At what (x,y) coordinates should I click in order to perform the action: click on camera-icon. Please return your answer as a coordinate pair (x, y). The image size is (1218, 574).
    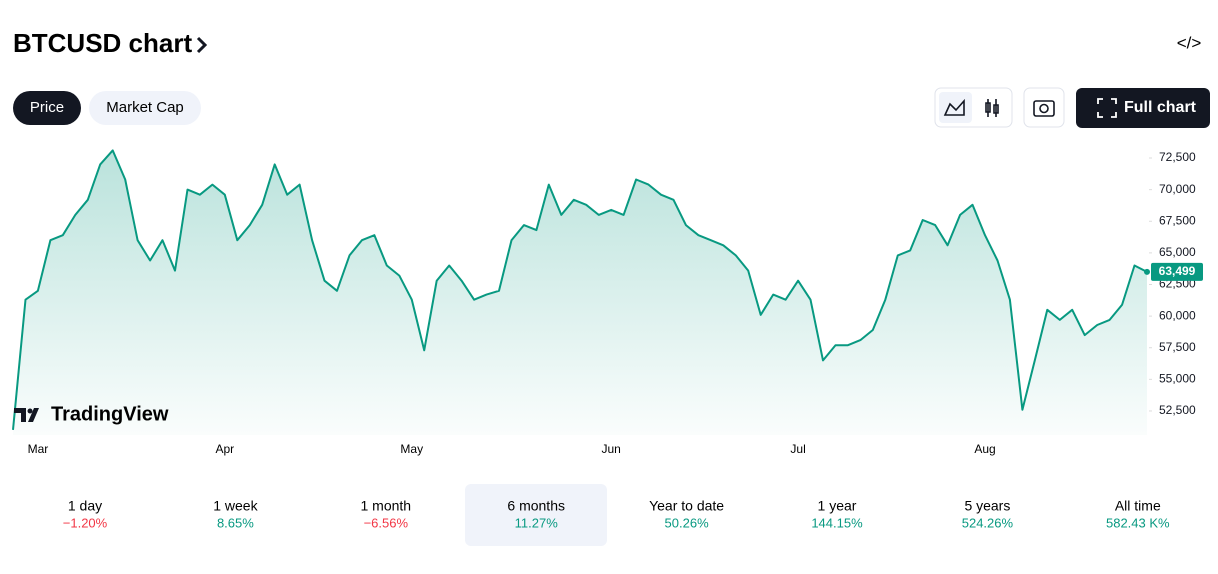
    Looking at the image, I should click on (1044, 108).